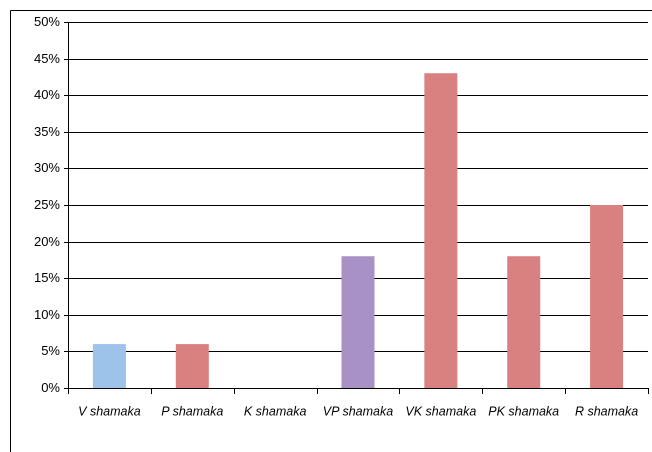 Image resolution: width=652 pixels, height=452 pixels. Describe the element at coordinates (47, 21) in the screenshot. I see `y-tick-label: 50%` at that location.